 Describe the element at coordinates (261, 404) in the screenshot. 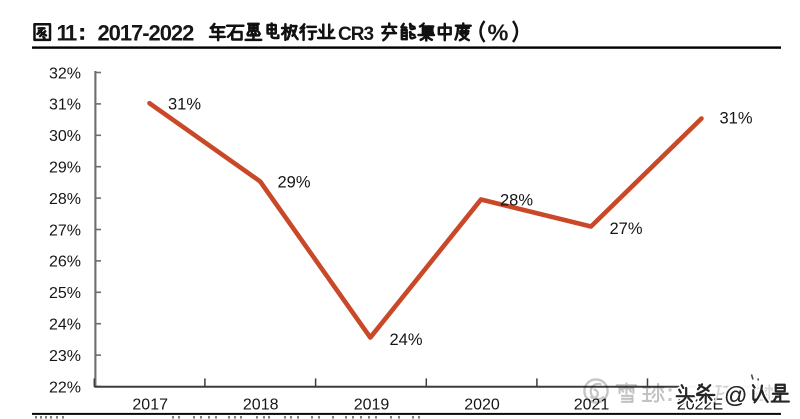

I see `svg-text: 2018` at that location.